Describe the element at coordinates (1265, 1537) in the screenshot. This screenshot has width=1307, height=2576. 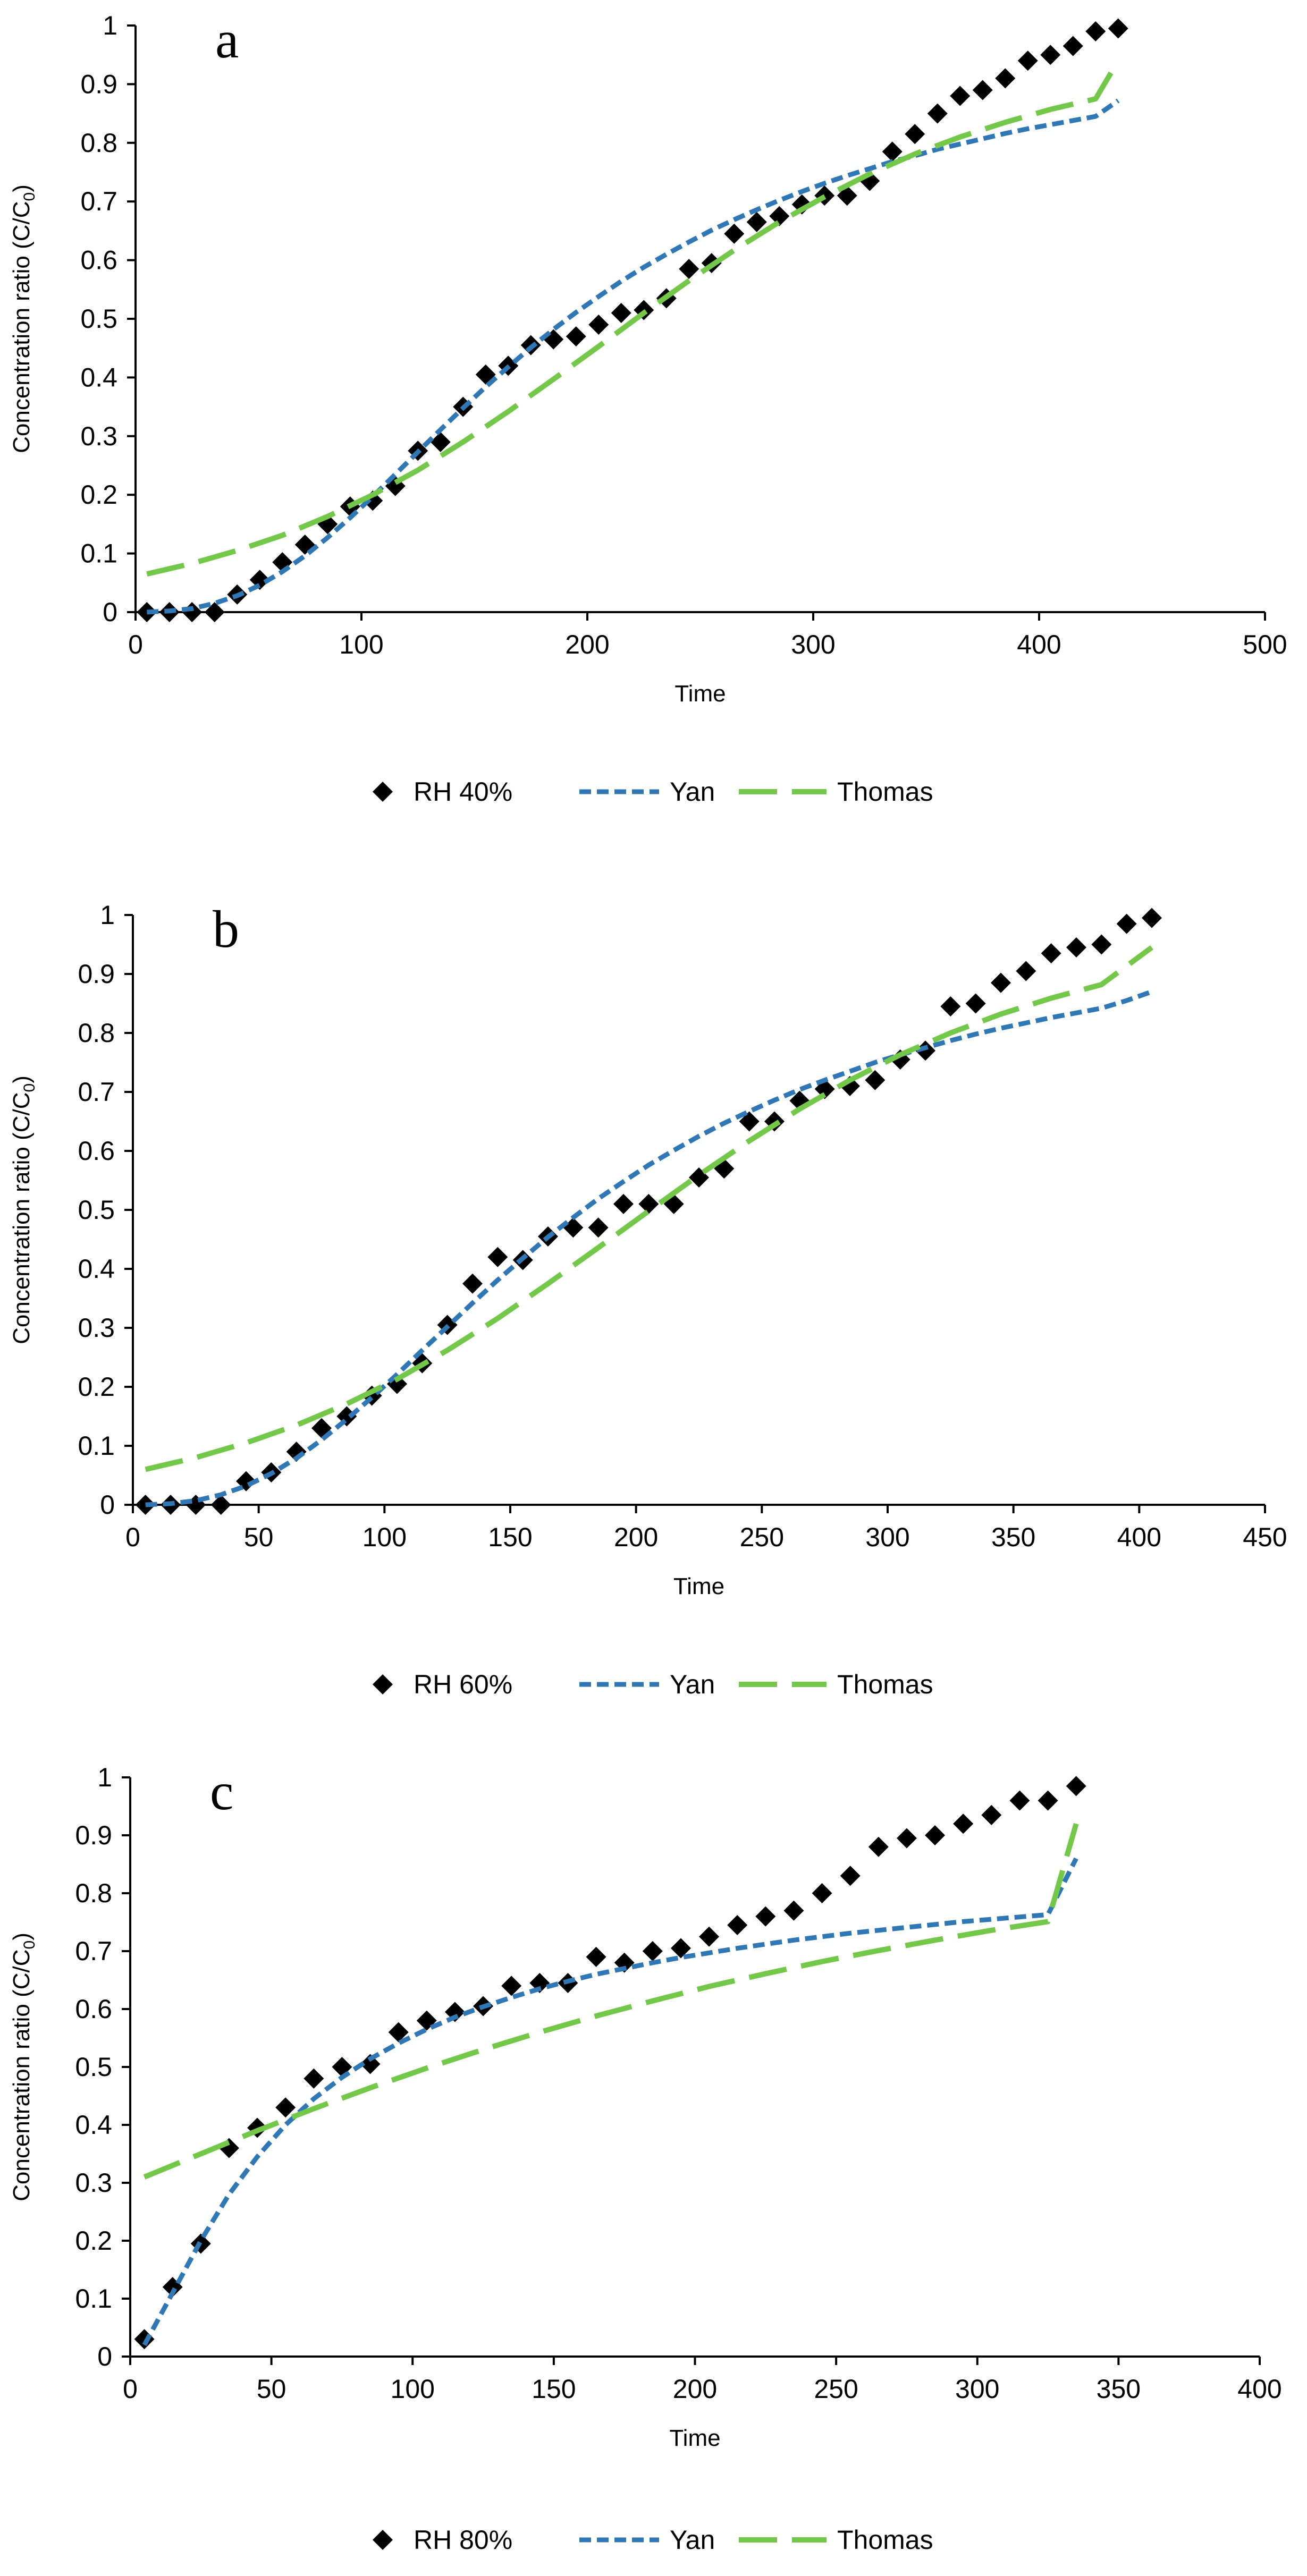
I see `x-tick-label: 450` at that location.